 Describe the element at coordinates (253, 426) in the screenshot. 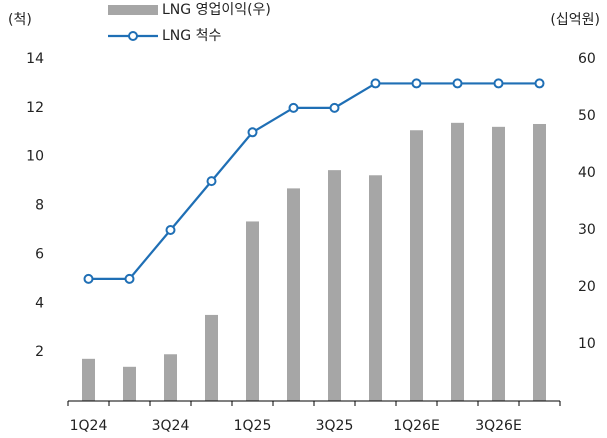

I see `x-tick-label: 1Q25` at that location.